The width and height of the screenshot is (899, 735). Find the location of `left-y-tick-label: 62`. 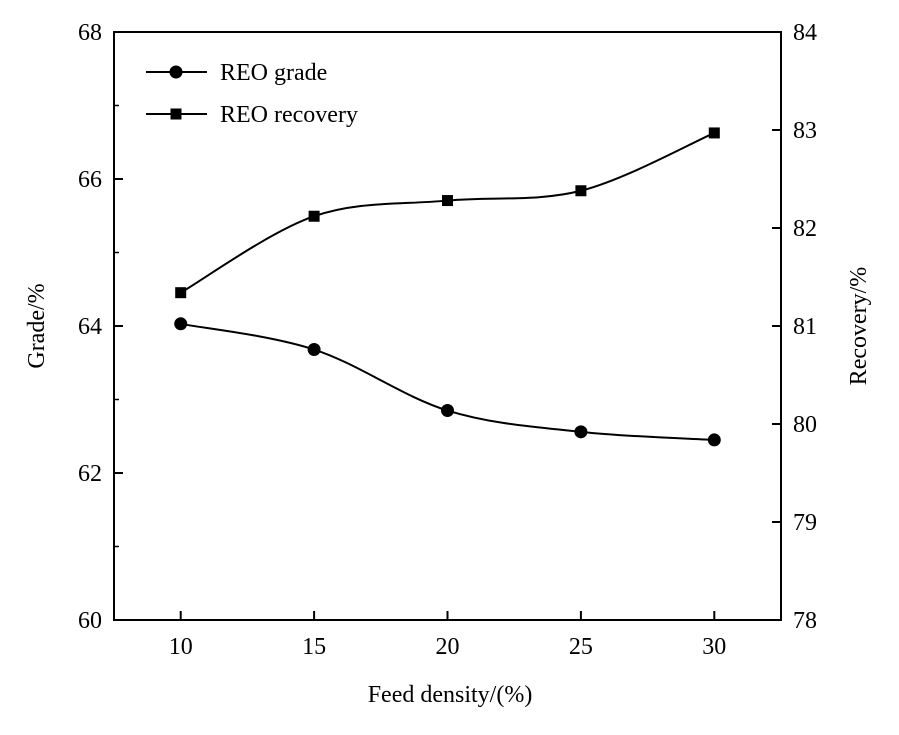

left-y-tick-label: 62 is located at coordinates (90, 474).